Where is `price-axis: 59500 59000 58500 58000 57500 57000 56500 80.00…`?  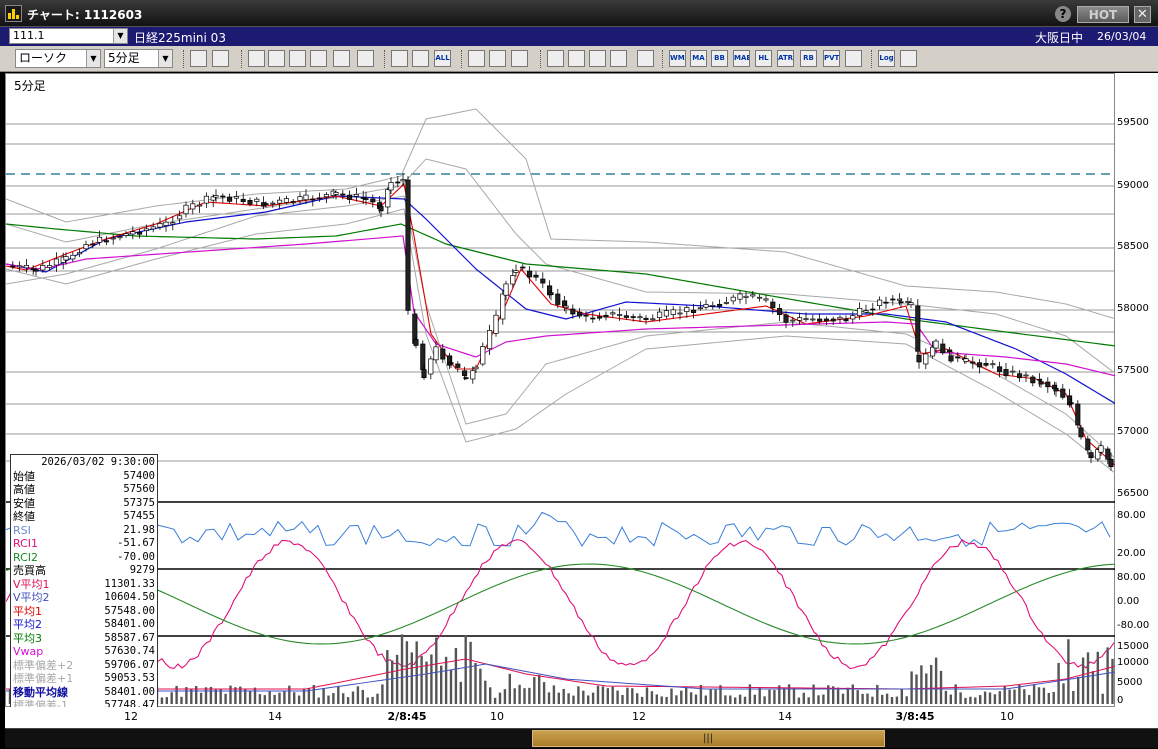
price-axis: 59500 59000 58500 58000 57500 57000 56500 80.00… is located at coordinates (1136, 390).